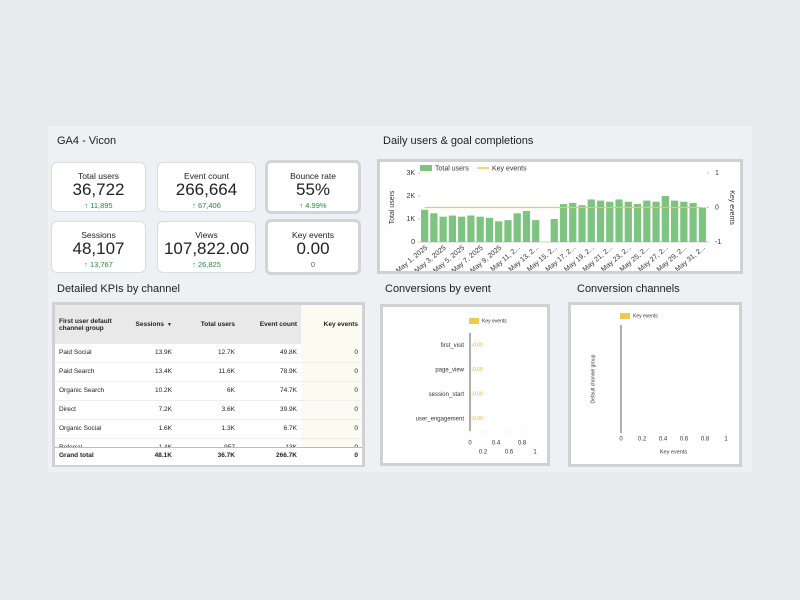 This screenshot has height=600, width=800. I want to click on column-header-text: Event count, so click(278, 324).